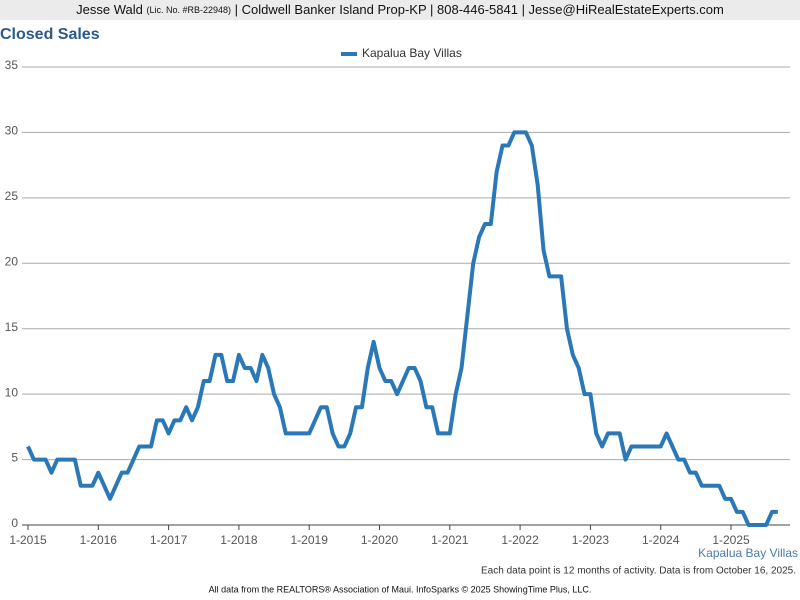 This screenshot has height=600, width=800. I want to click on x-tick-label: 1-2025, so click(731, 540).